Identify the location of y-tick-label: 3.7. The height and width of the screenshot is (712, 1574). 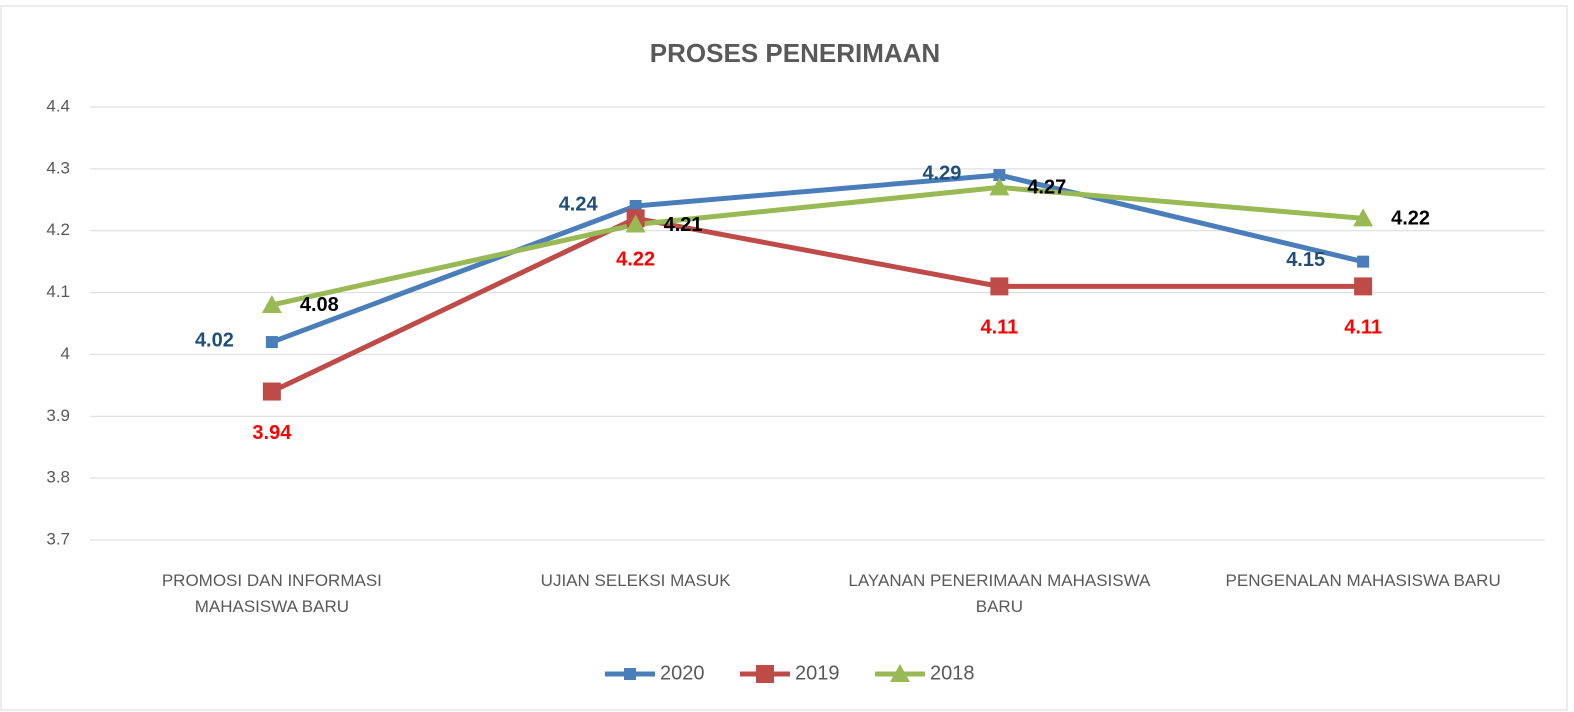
(58, 538).